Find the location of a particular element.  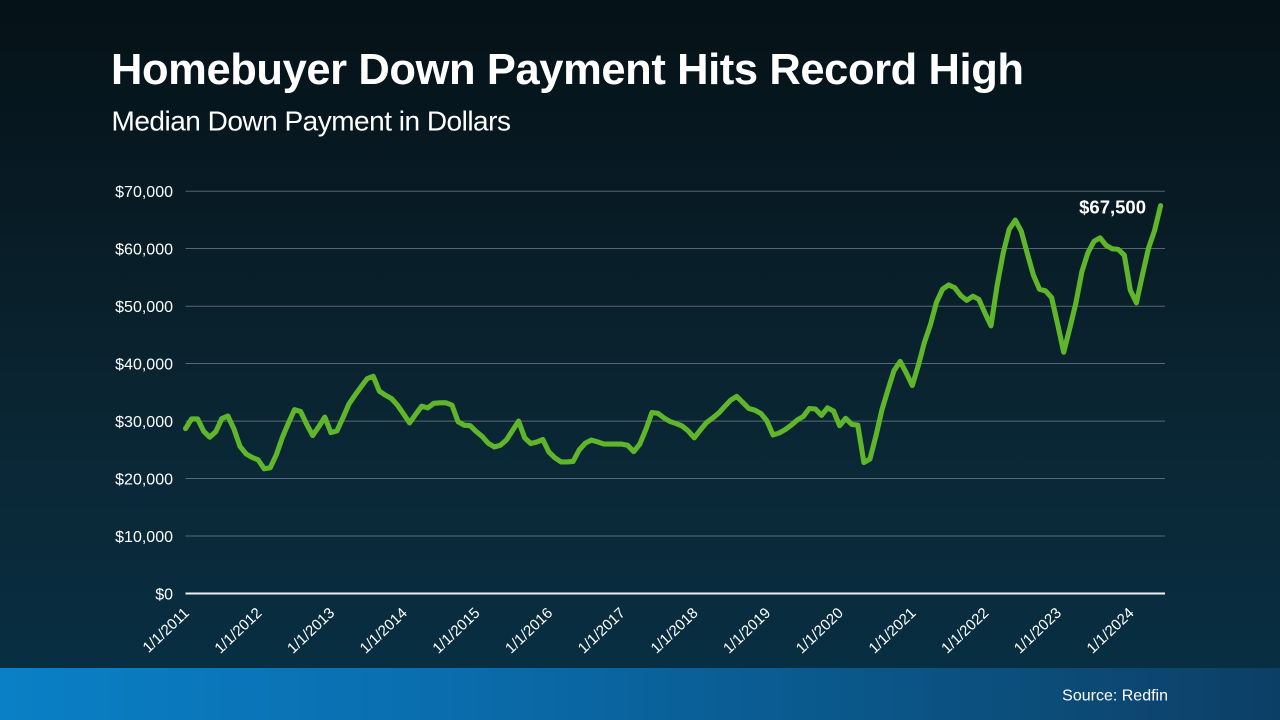

svg-text: $40,000 is located at coordinates (144, 365).